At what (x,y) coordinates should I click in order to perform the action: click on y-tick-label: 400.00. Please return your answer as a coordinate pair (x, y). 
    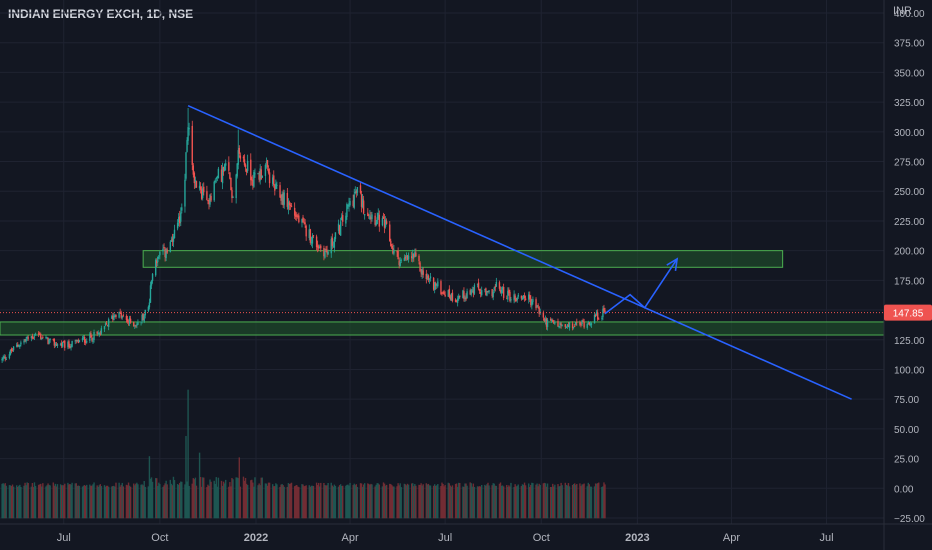
    Looking at the image, I should click on (909, 14).